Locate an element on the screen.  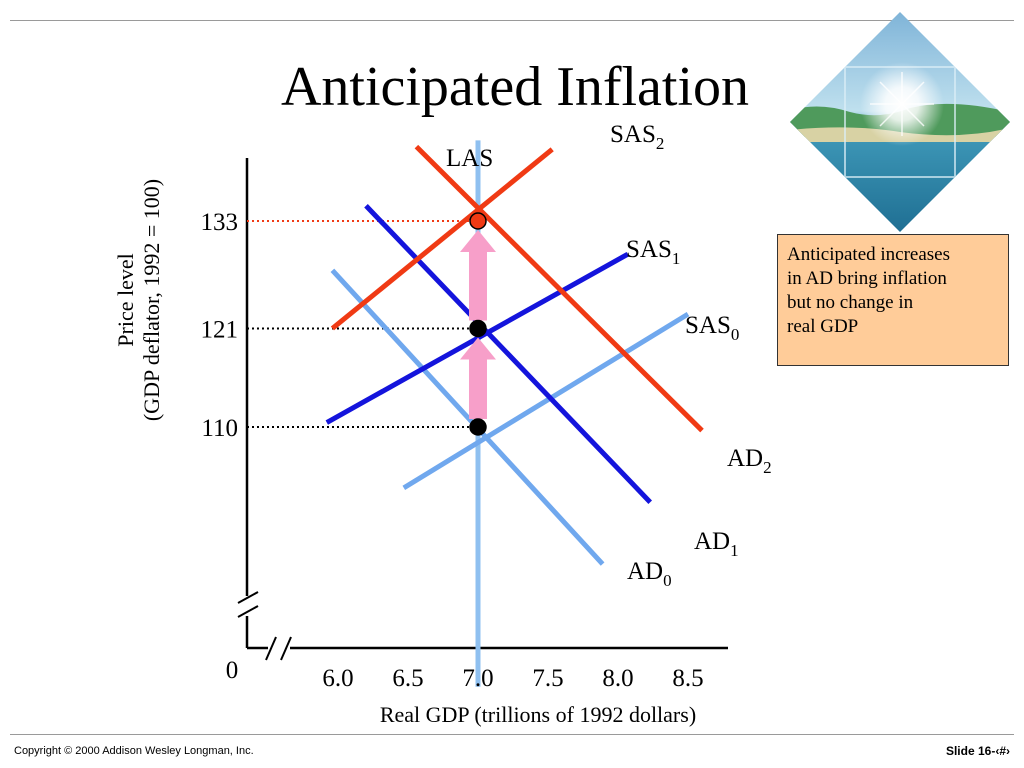
series-line-ad2 is located at coordinates (559, 288).